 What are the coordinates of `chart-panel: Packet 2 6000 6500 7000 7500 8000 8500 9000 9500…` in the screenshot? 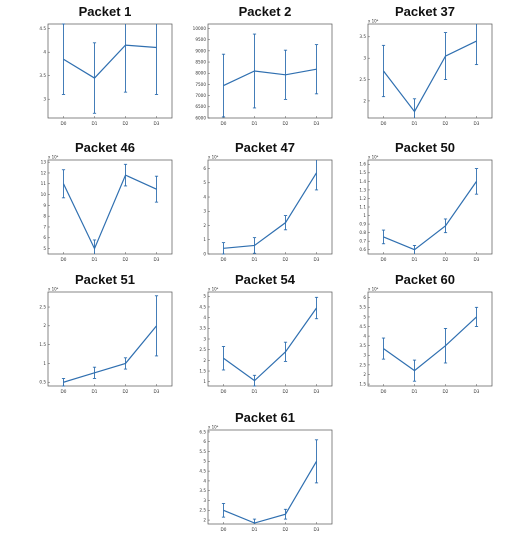 It's located at (265, 69).